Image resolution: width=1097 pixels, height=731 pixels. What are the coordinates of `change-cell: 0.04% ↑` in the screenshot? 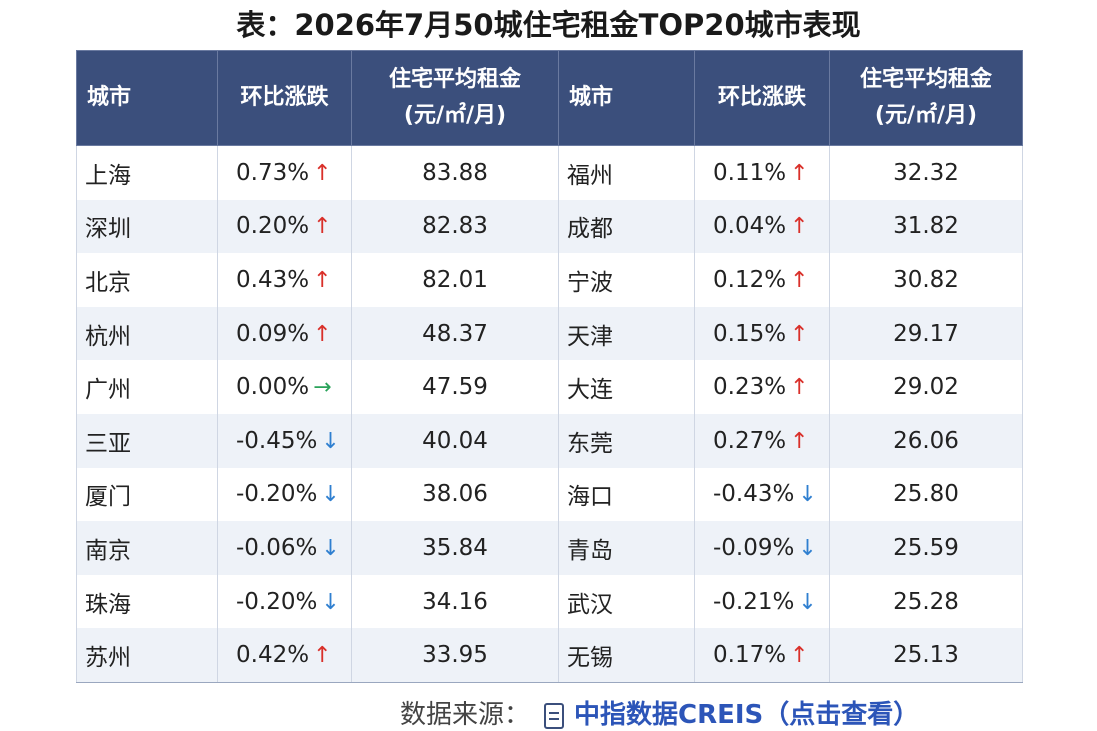 It's located at (762, 226).